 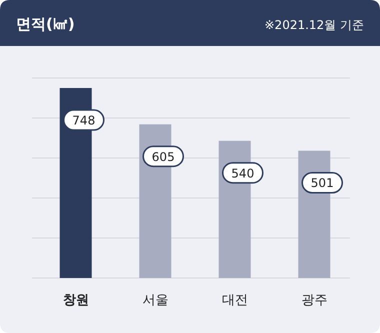 What do you see at coordinates (155, 300) in the screenshot?
I see `x-tick-label: 서울` at bounding box center [155, 300].